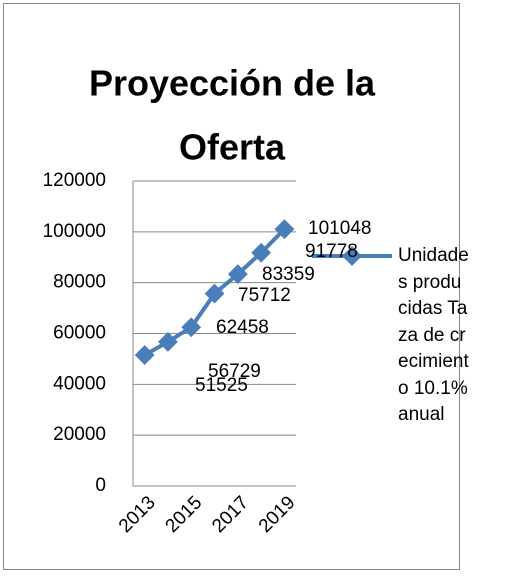 The height and width of the screenshot is (576, 521). Describe the element at coordinates (234, 371) in the screenshot. I see `data-label: 56729` at that location.